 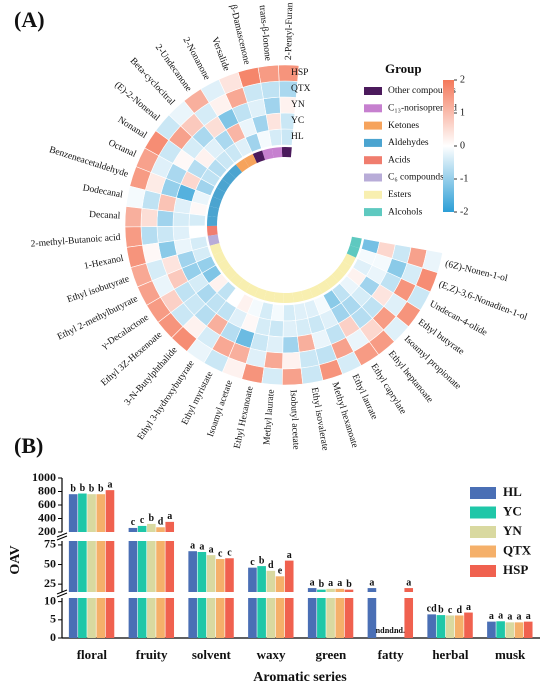 I want to click on legend-label: YN, so click(x=512, y=530).